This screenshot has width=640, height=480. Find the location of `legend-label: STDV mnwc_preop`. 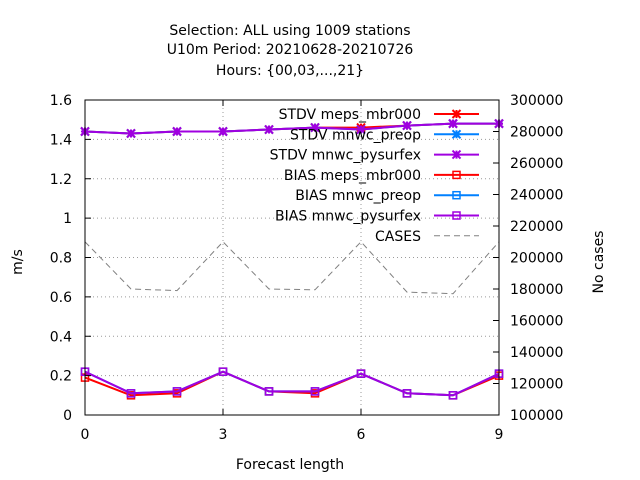

legend-label: STDV mnwc_preop is located at coordinates (355, 135).